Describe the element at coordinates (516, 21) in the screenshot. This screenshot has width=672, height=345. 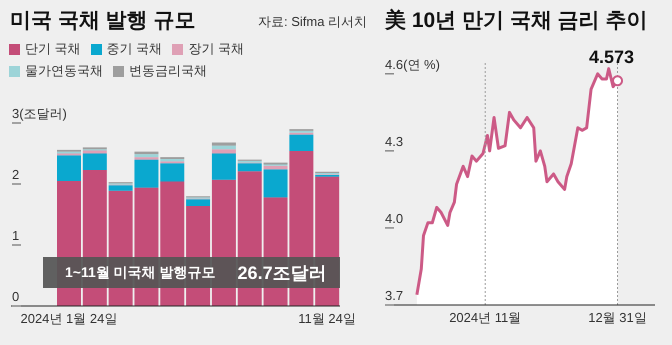
I see `chart-title: 美 10년 만기 국채 금리 추이` at that location.